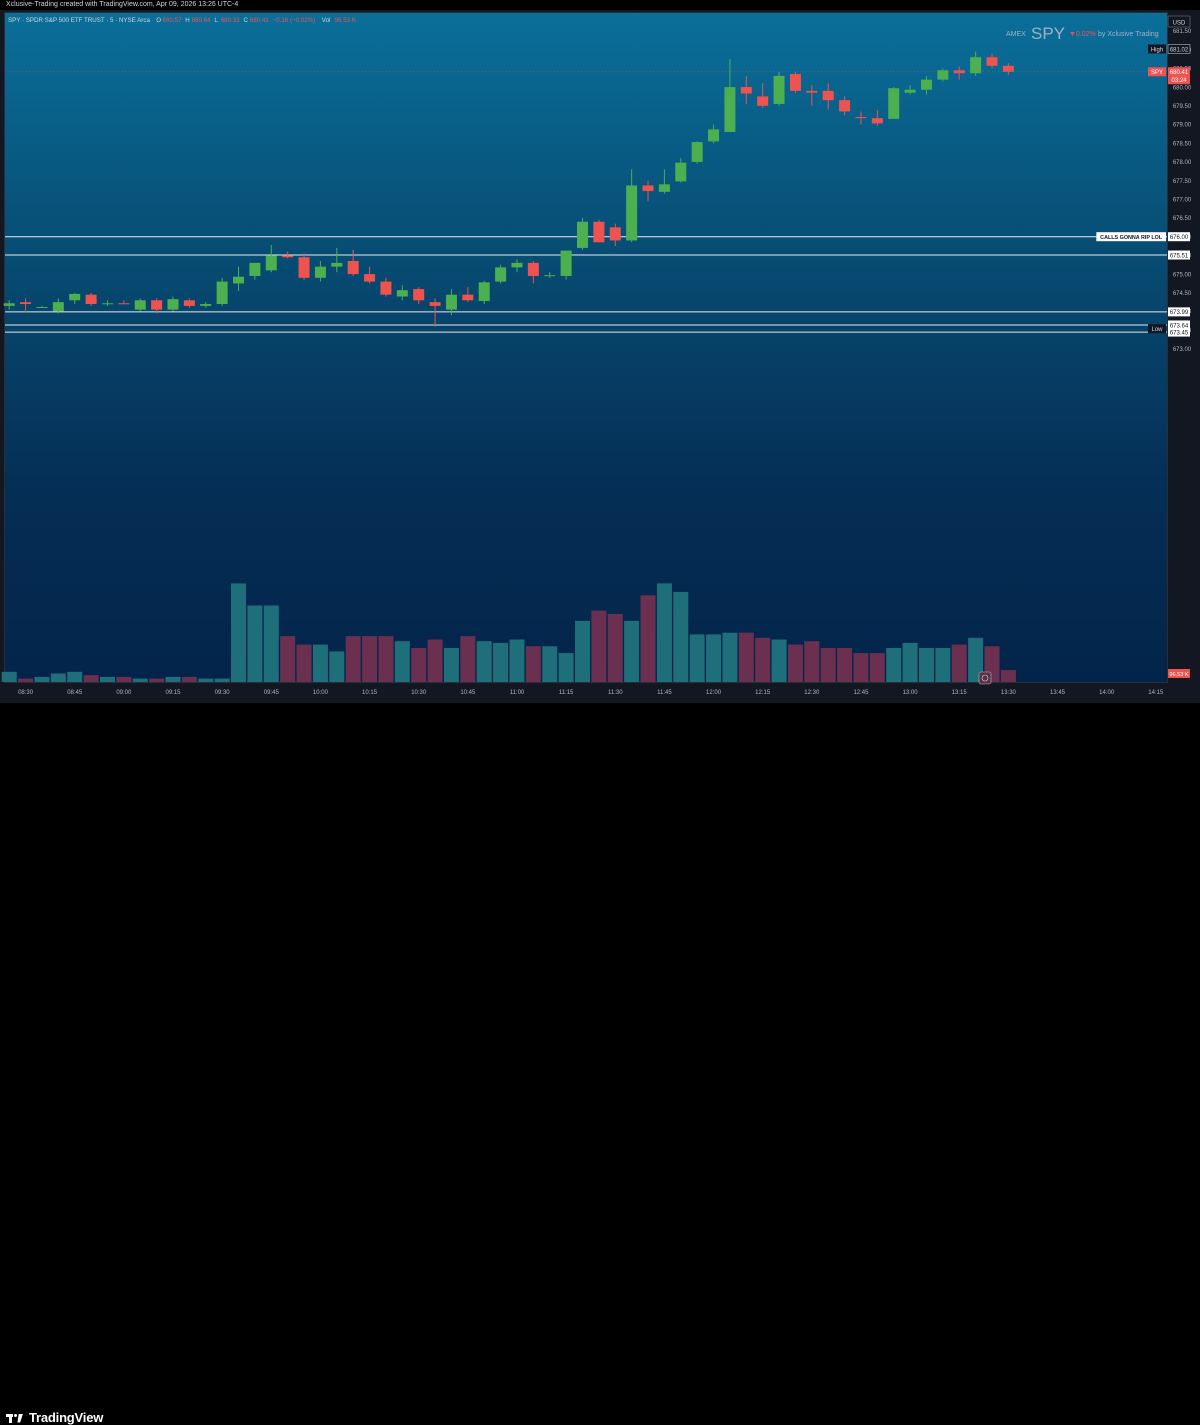 The image size is (1200, 1425). Describe the element at coordinates (566, 693) in the screenshot. I see `time-tick-label: 11:15` at that location.